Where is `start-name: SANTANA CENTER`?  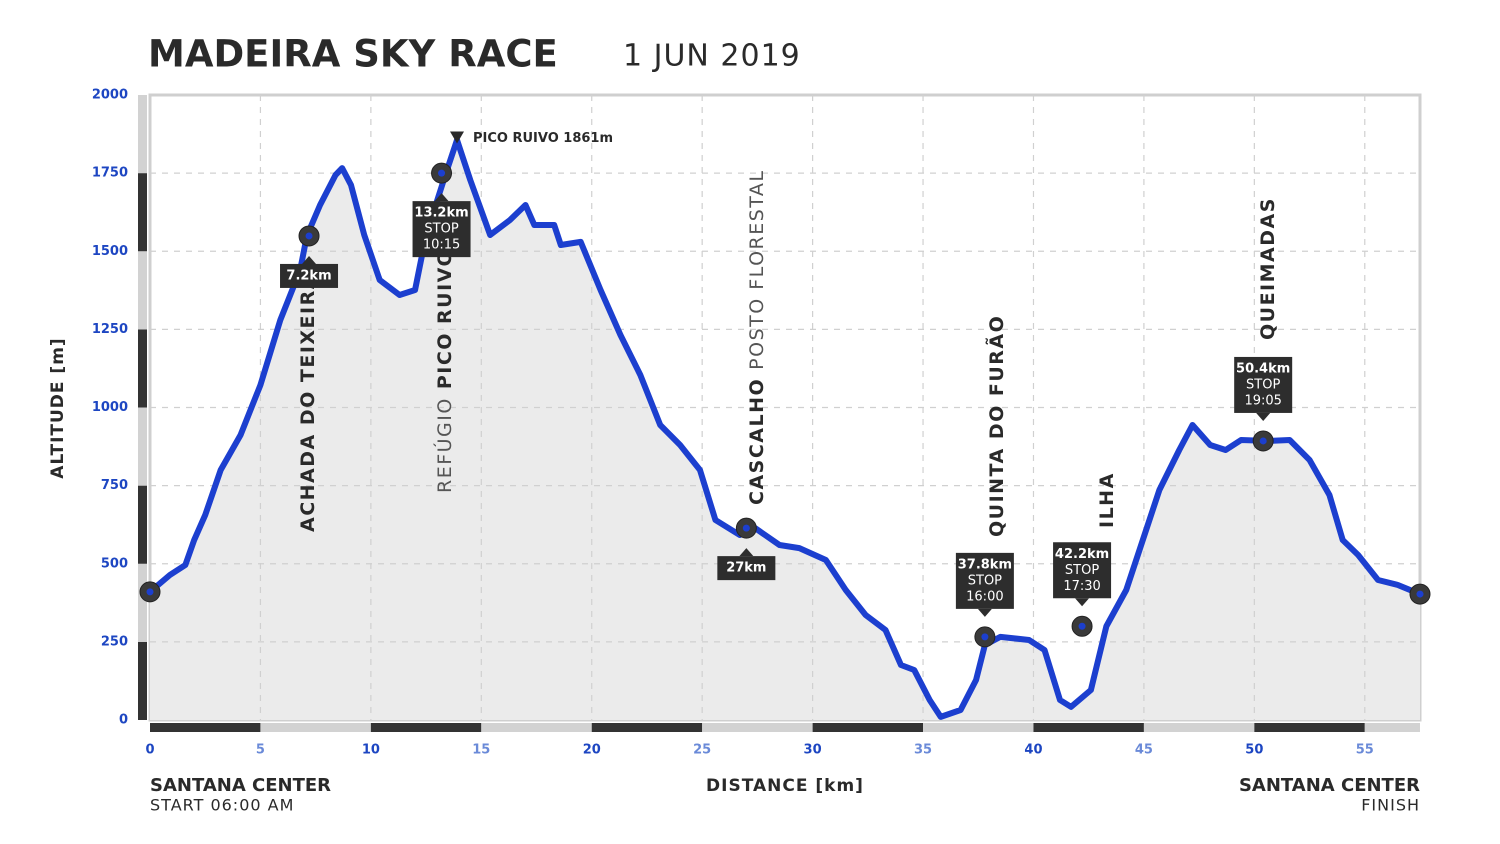
start-name: SANTANA CENTER is located at coordinates (240, 785).